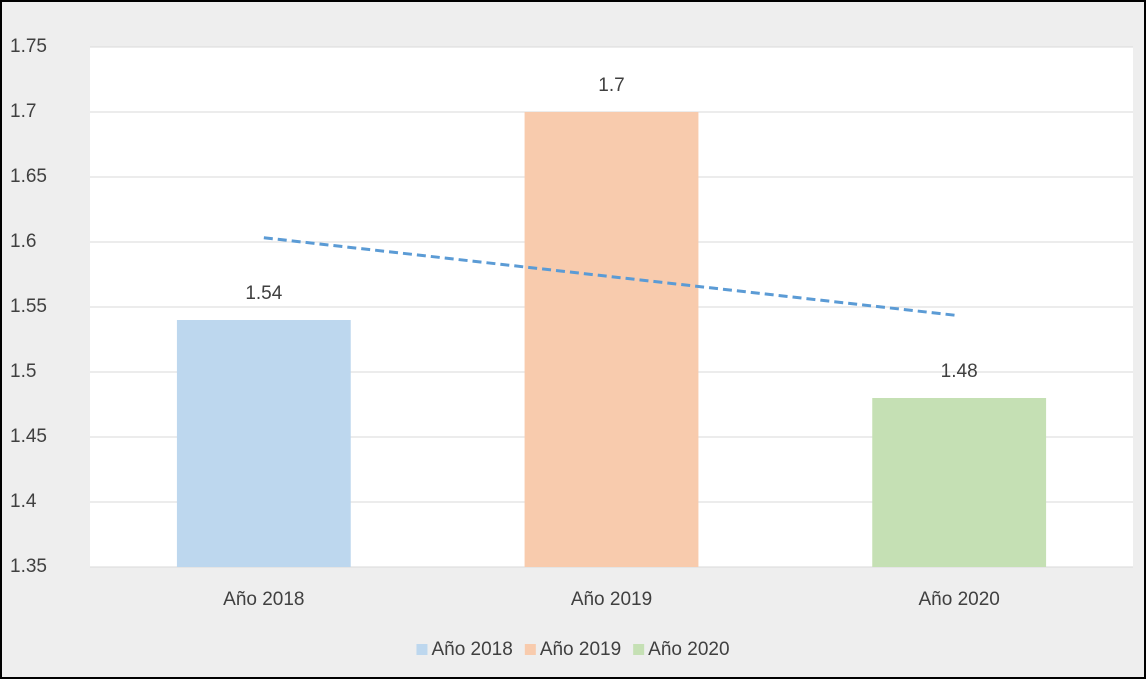 Image resolution: width=1146 pixels, height=679 pixels. What do you see at coordinates (688, 649) in the screenshot?
I see `legend-label: Año 2020` at bounding box center [688, 649].